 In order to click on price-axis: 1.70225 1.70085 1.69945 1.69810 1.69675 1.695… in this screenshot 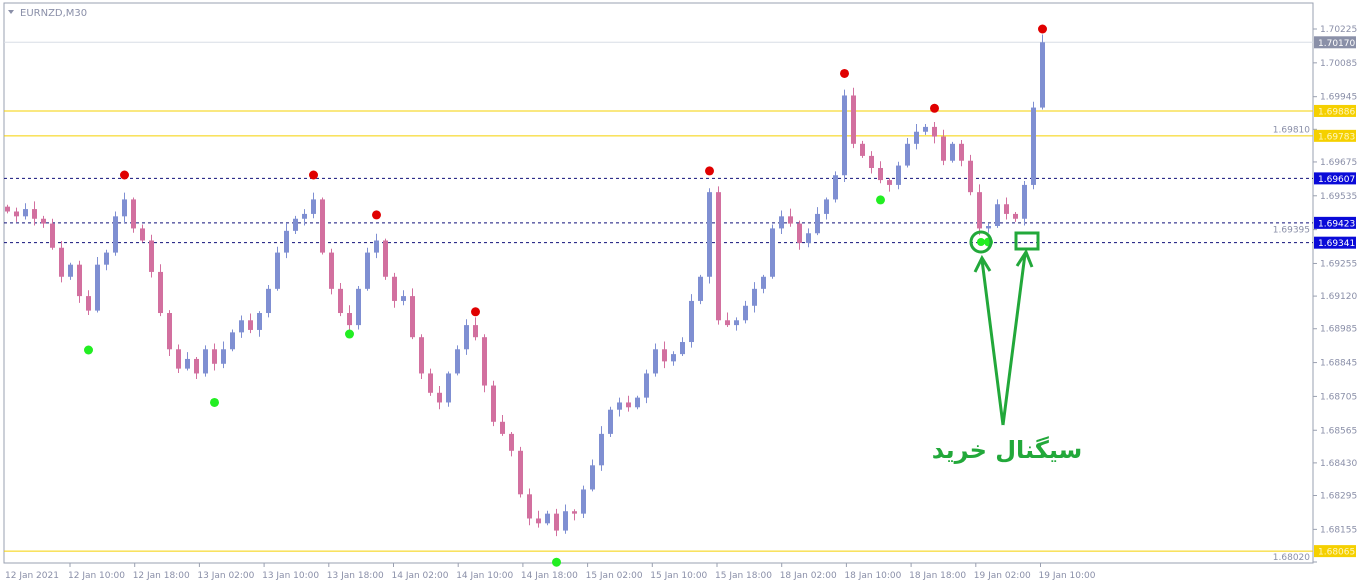, I will do `click(1315, 294)`.